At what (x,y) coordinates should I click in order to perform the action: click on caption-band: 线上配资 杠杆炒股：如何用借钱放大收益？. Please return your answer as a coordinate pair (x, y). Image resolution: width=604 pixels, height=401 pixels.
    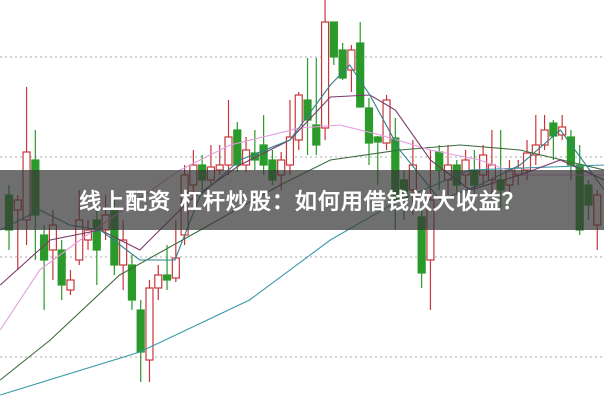
    Looking at the image, I should click on (302, 200).